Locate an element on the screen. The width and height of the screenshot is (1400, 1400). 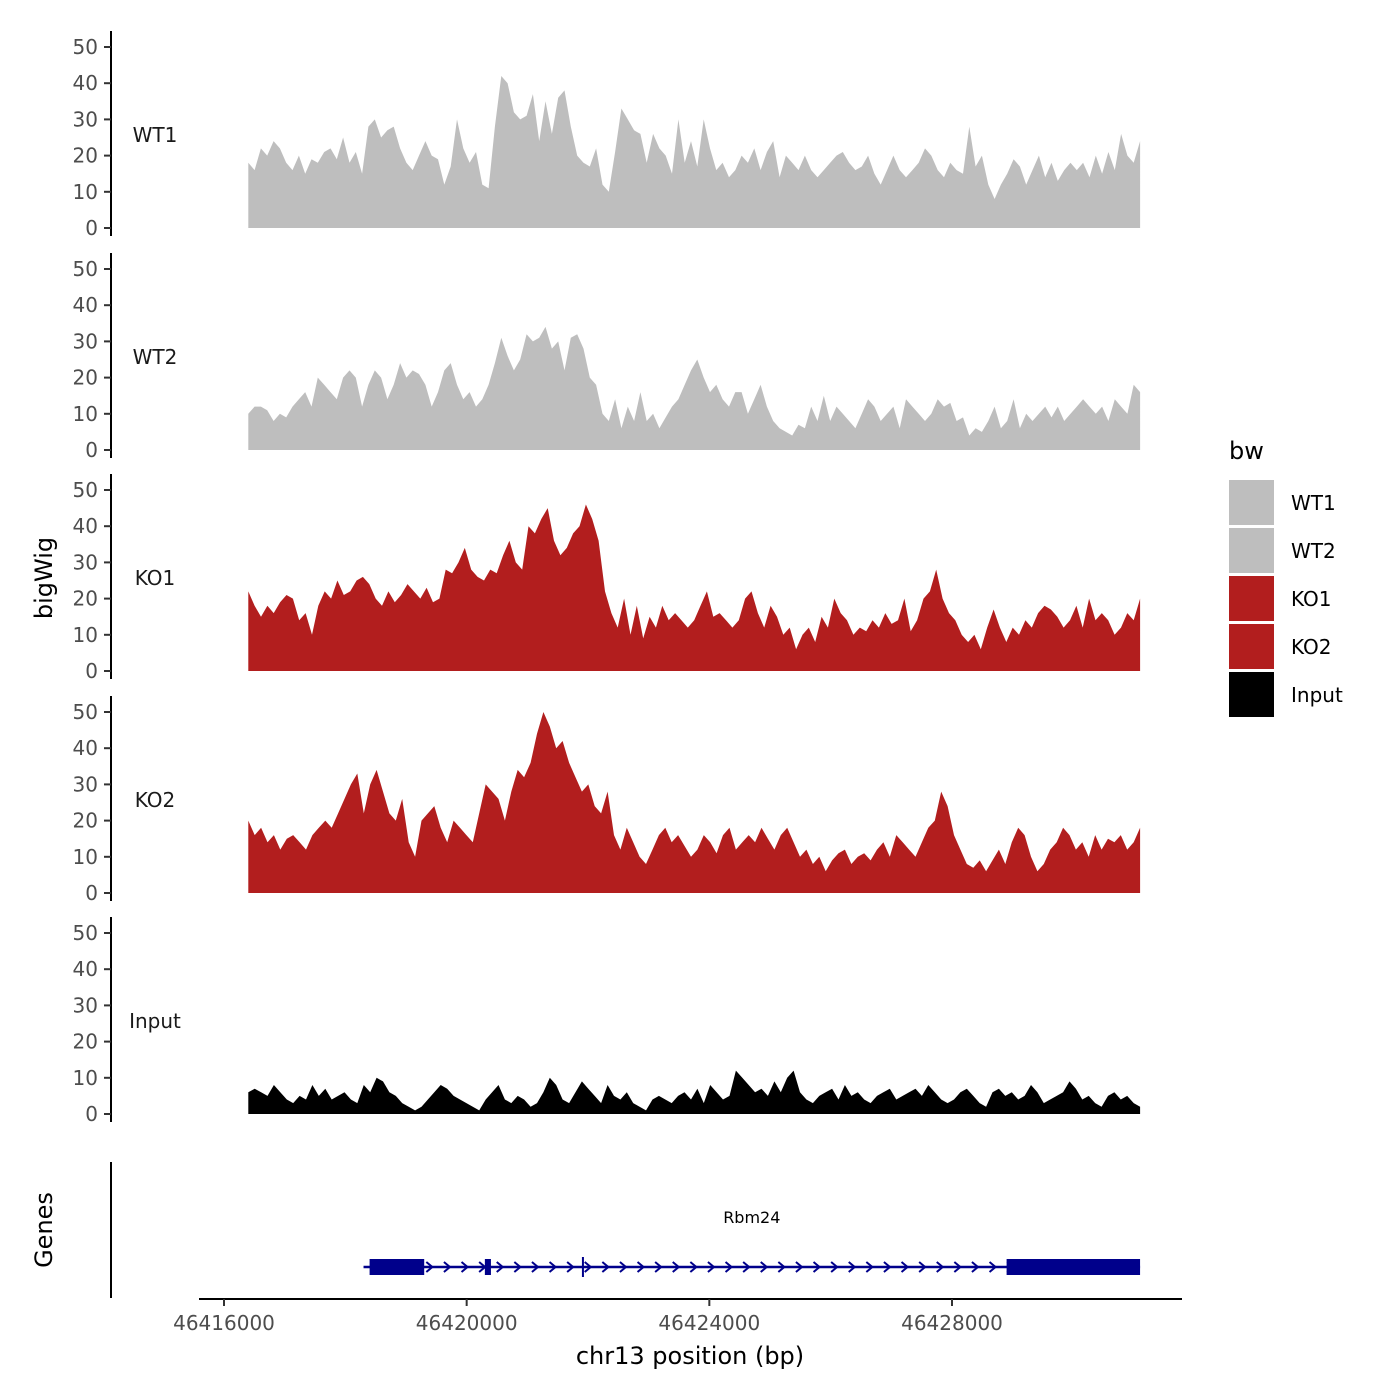
y-tick-label-wt2-40: 40 is located at coordinates (85, 305).